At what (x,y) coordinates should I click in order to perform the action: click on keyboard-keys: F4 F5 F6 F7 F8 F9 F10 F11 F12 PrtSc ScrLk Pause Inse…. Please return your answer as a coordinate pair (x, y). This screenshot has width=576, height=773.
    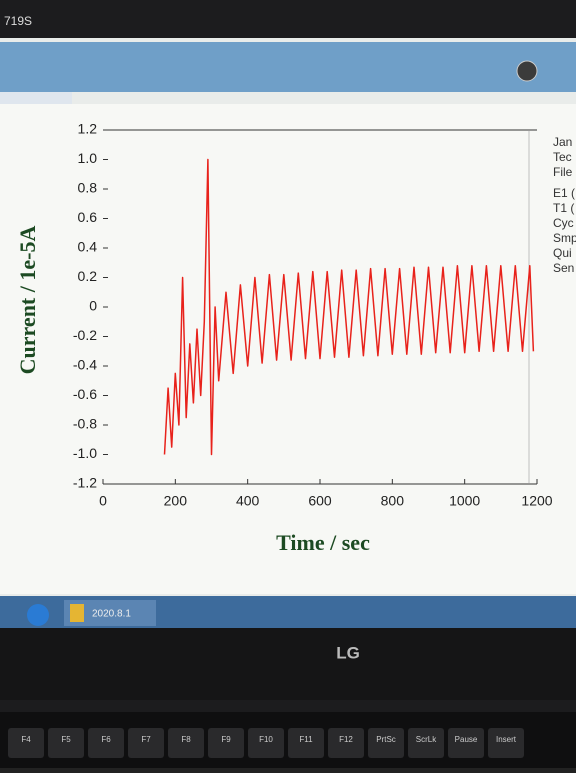
    Looking at the image, I should click on (266, 743).